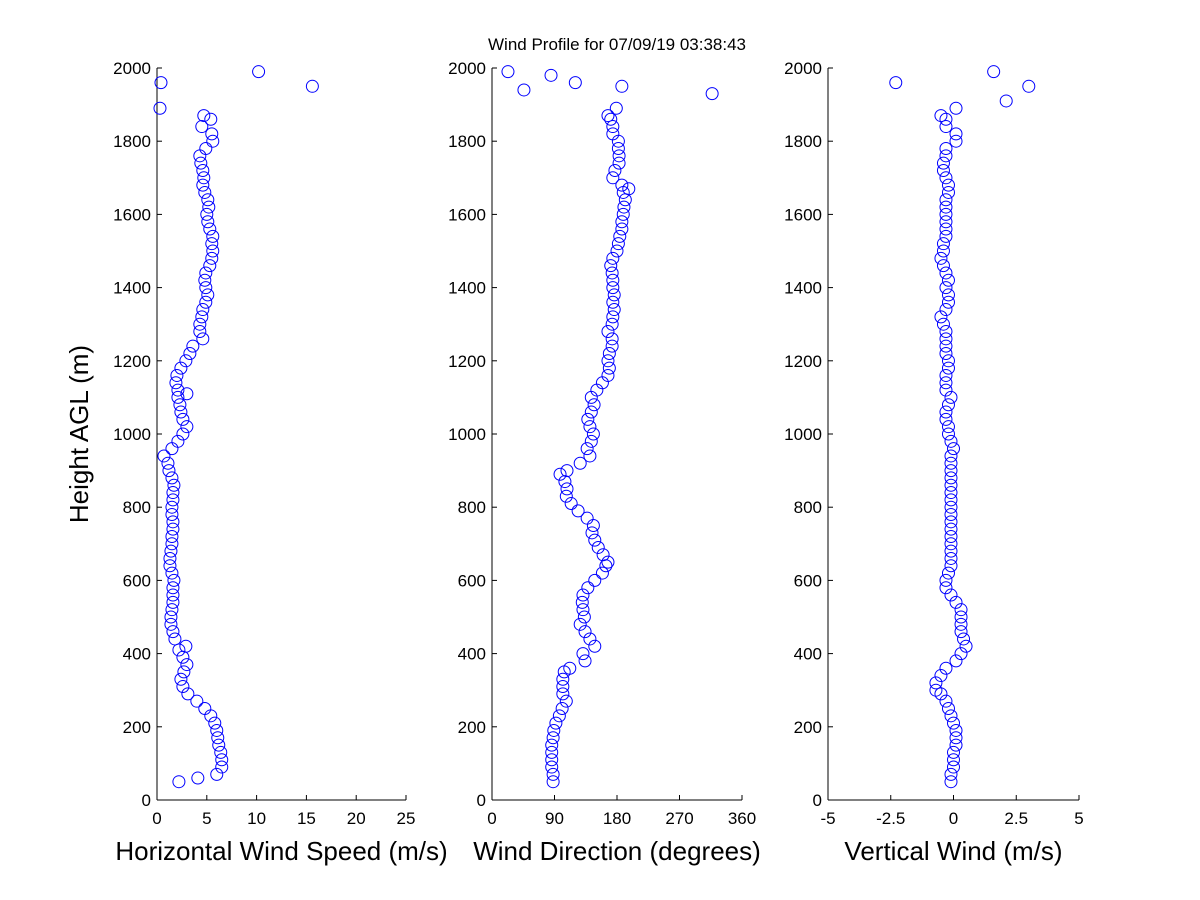 The image size is (1200, 900). What do you see at coordinates (808, 727) in the screenshot?
I see `y-tick-label: 200` at bounding box center [808, 727].